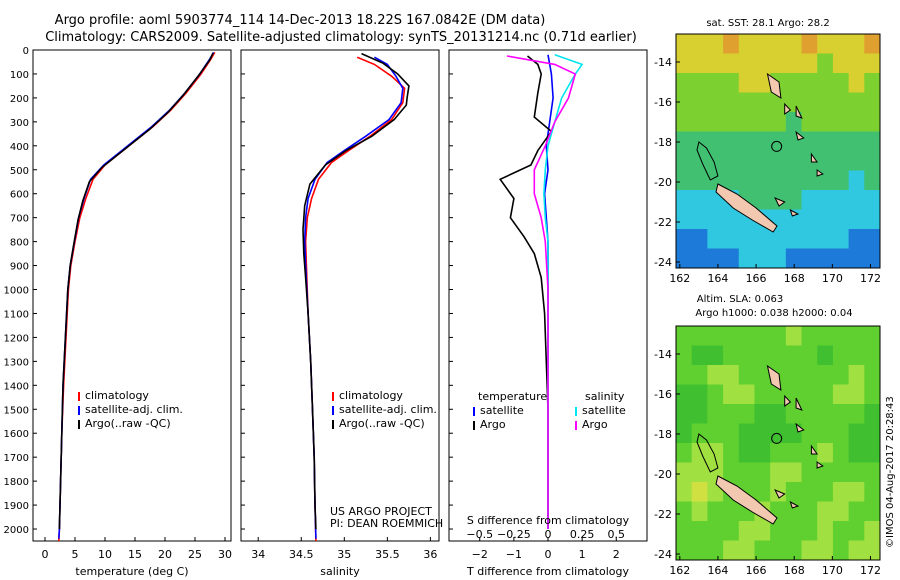 This screenshot has height=580, width=900. I want to click on map-y-tick-label: -16, so click(663, 394).